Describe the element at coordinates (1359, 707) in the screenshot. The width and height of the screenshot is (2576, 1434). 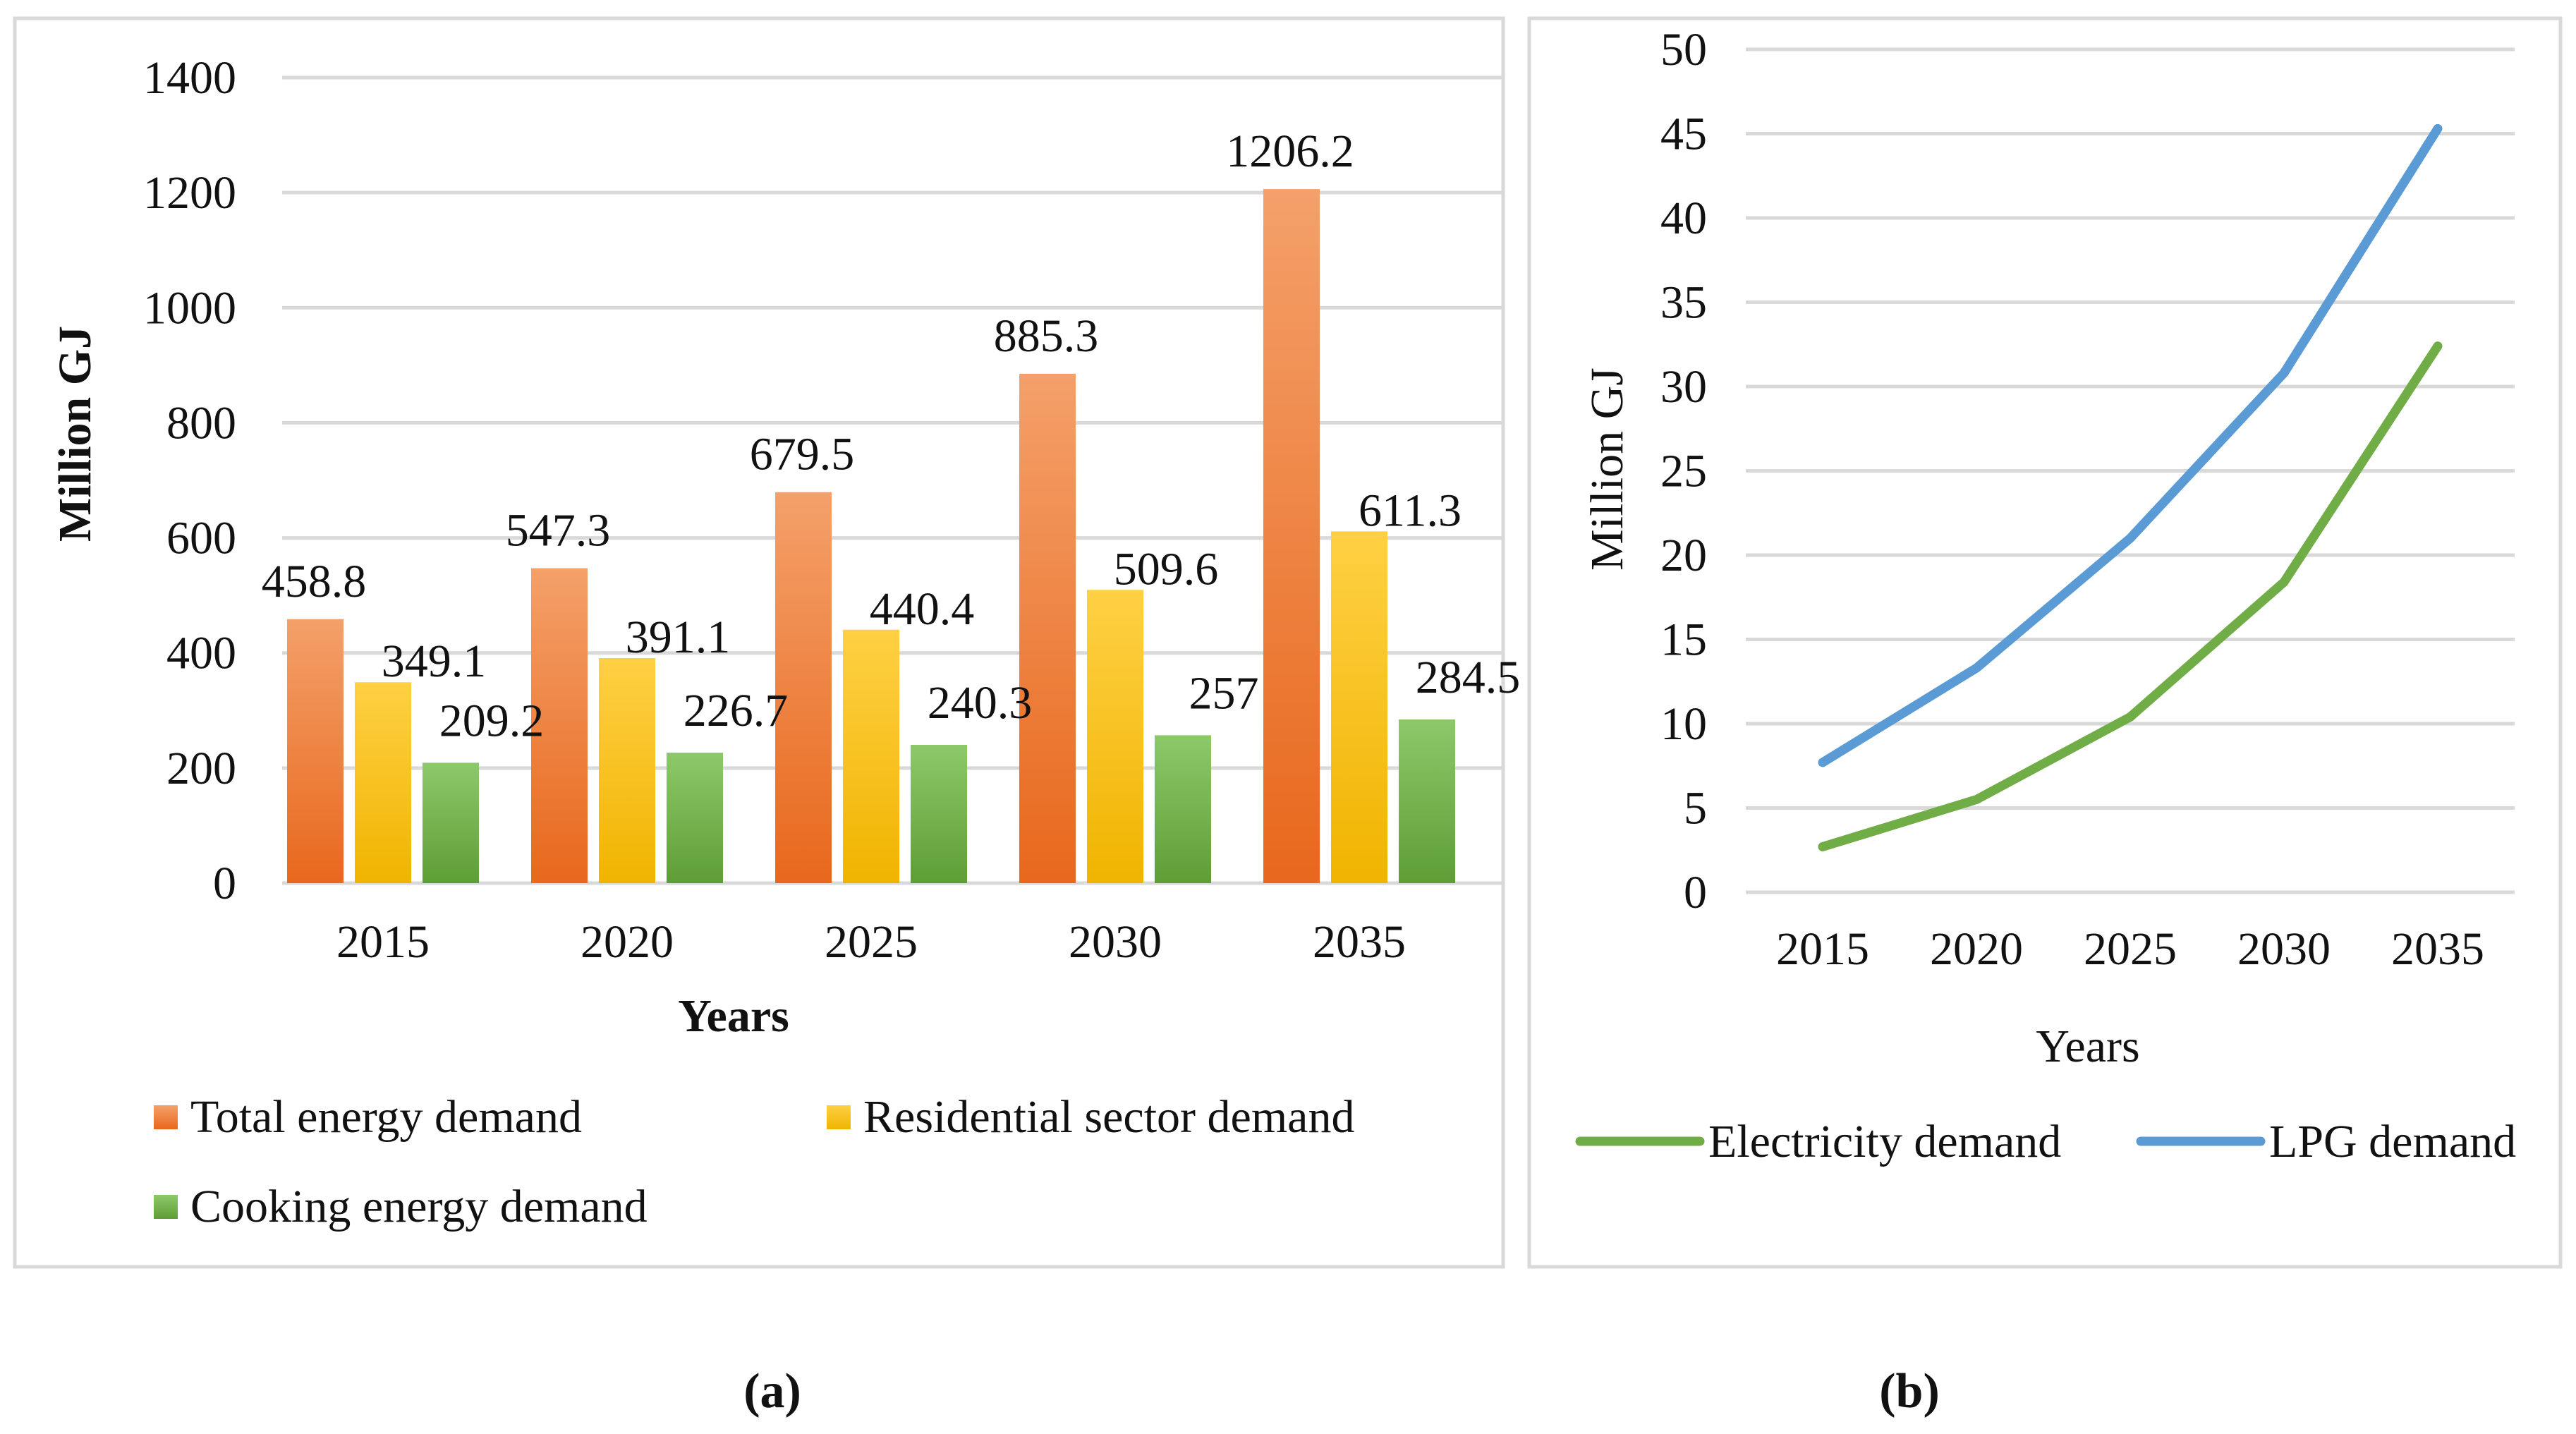
I see `bar-residential-sector-demand-2035` at that location.